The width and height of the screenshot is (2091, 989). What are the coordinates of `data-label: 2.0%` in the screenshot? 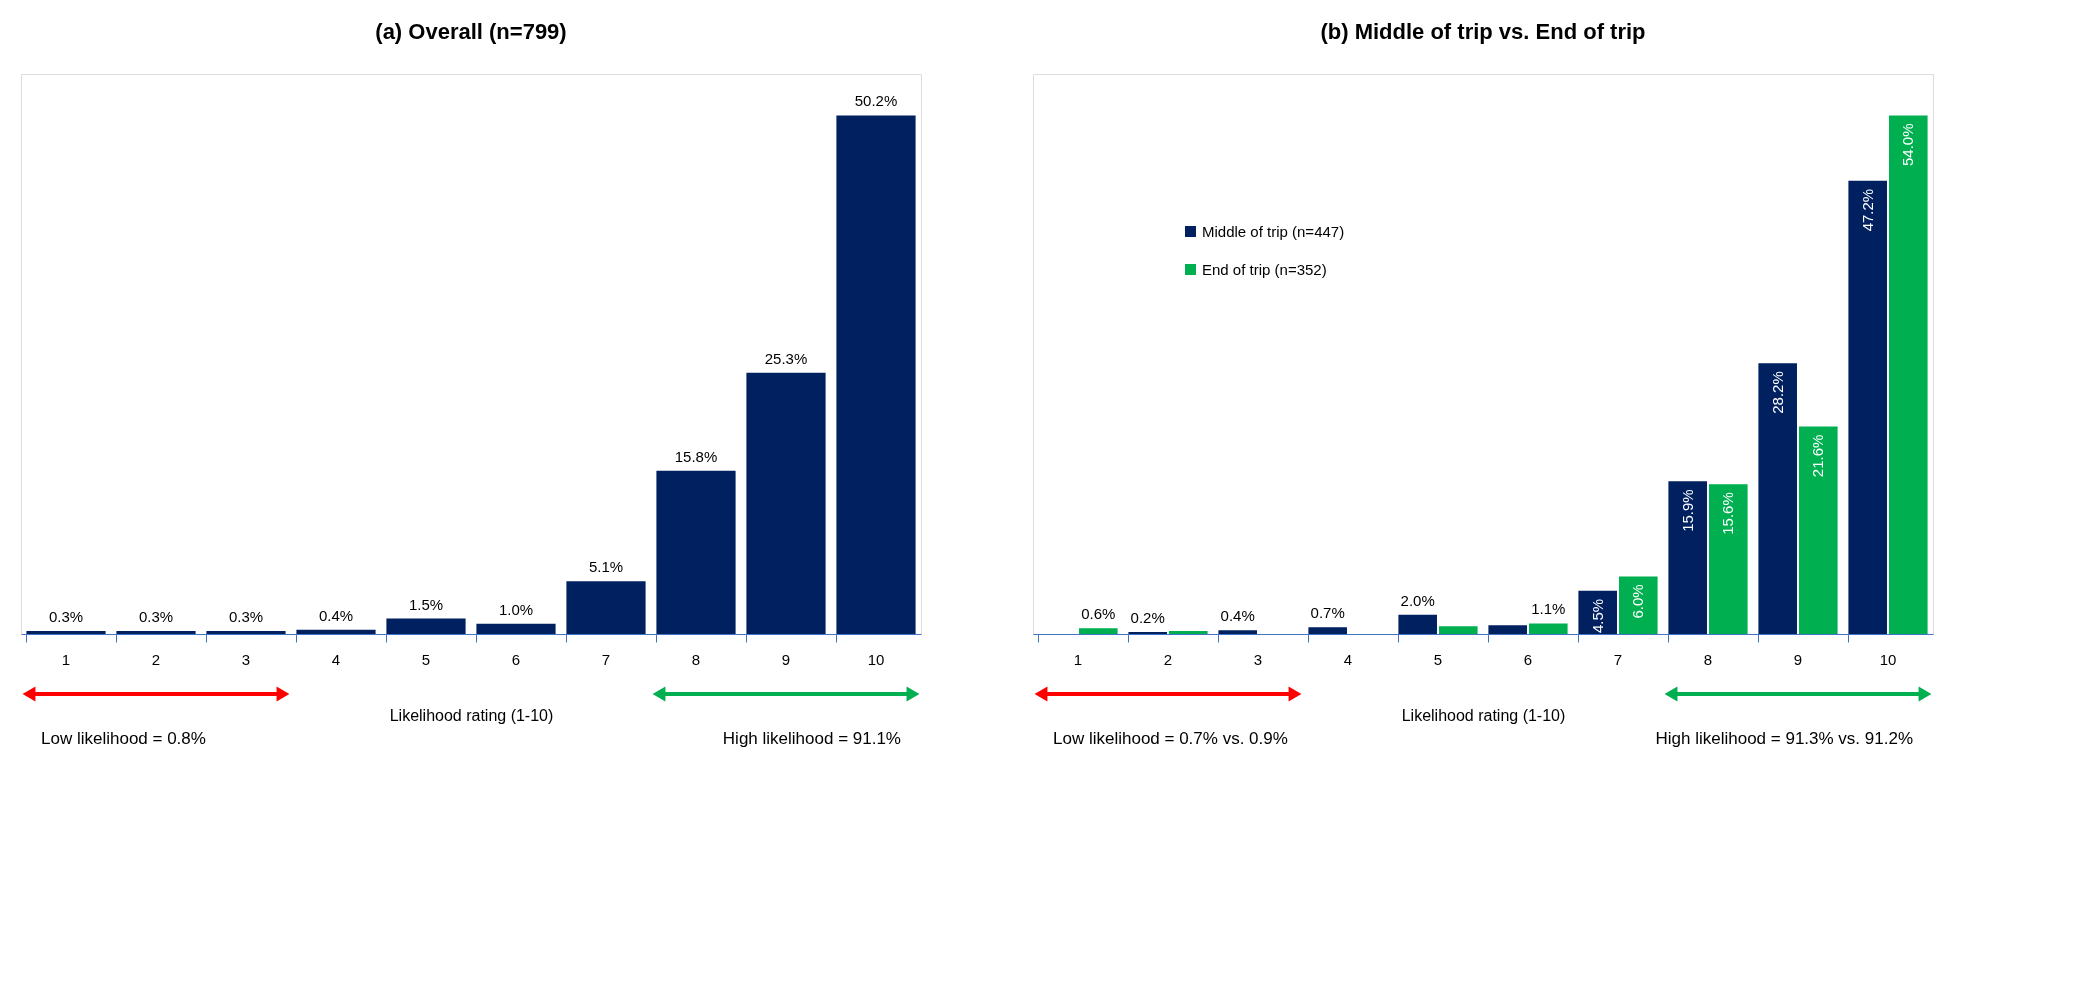 It's located at (1417, 600).